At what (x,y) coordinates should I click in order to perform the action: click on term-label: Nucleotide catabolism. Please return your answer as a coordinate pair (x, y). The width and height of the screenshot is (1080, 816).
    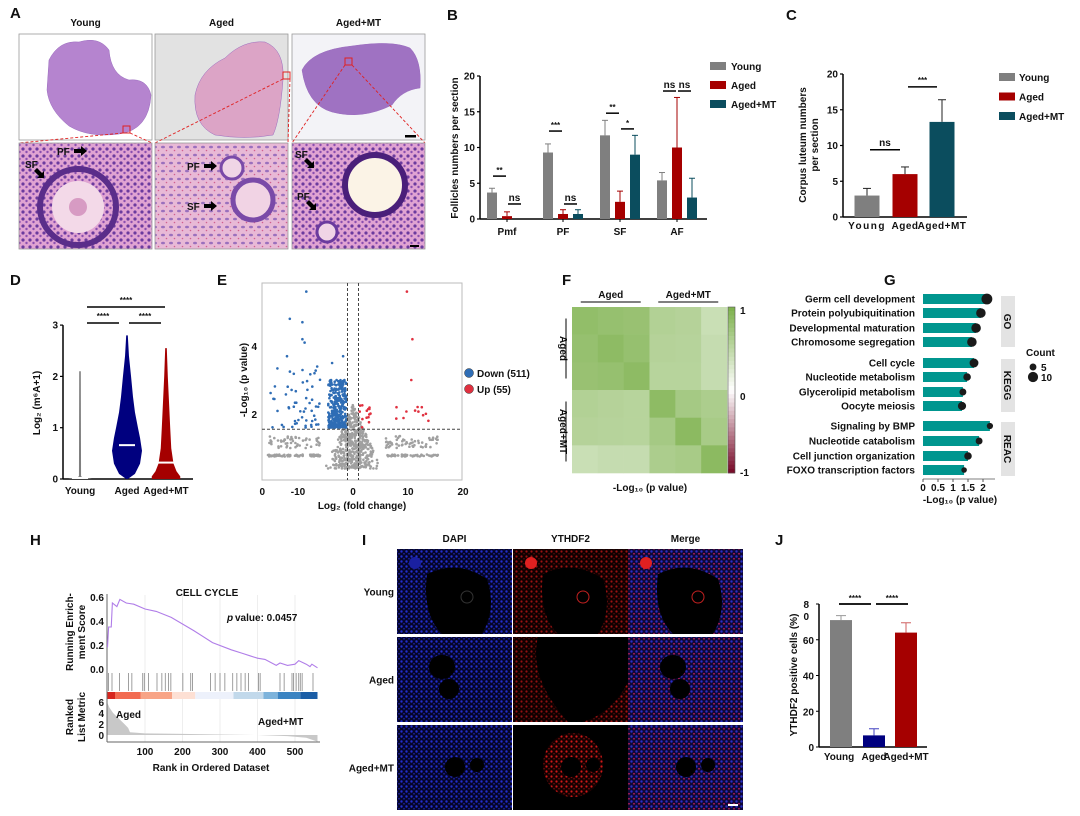
    Looking at the image, I should click on (862, 442).